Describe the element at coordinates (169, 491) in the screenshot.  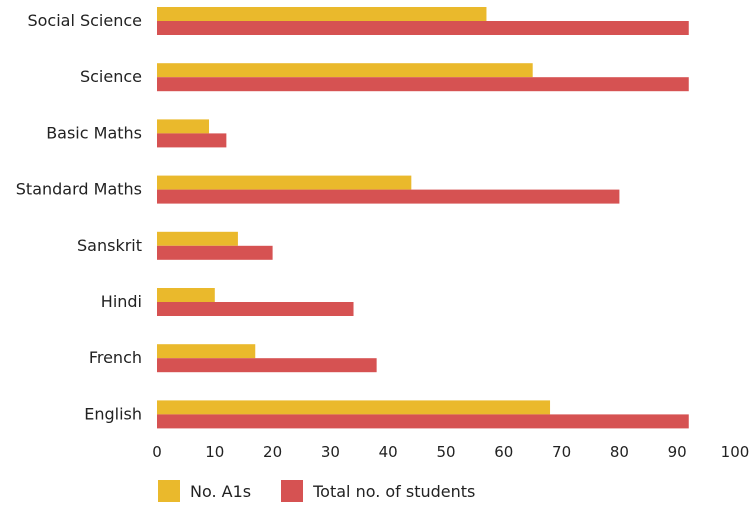
I see `legend-swatch-a1s` at that location.